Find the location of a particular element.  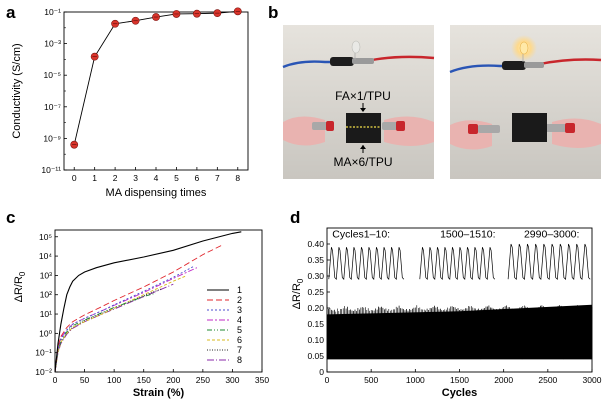

legend-label-3: 3 is located at coordinates (239, 310).